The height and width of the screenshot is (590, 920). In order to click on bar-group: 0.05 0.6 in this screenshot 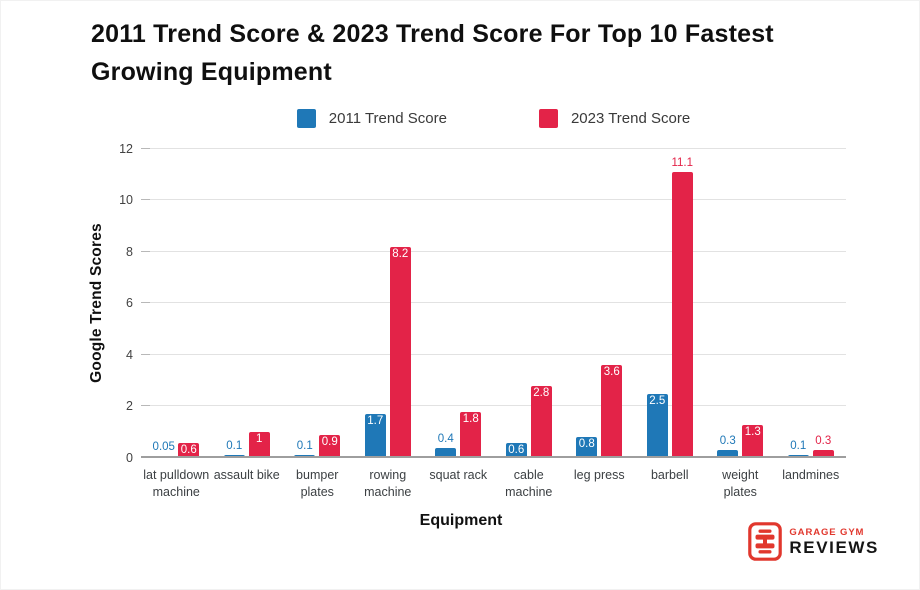, I will do `click(176, 303)`.